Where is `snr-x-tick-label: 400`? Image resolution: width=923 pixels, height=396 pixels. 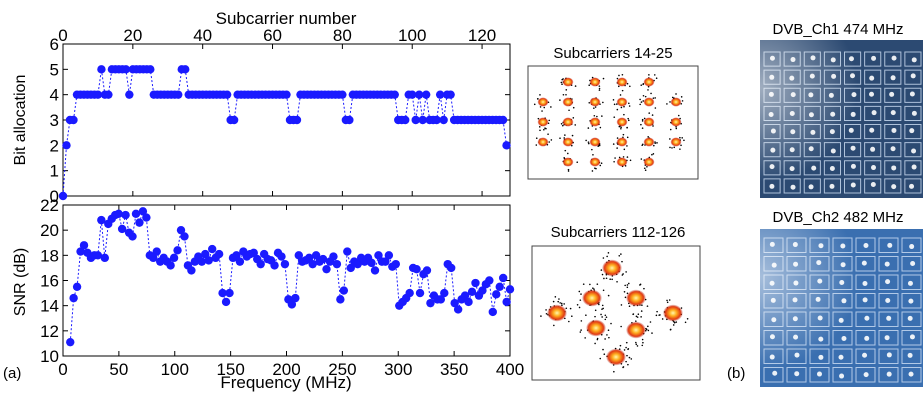
snr-x-tick-label: 400 is located at coordinates (510, 369).